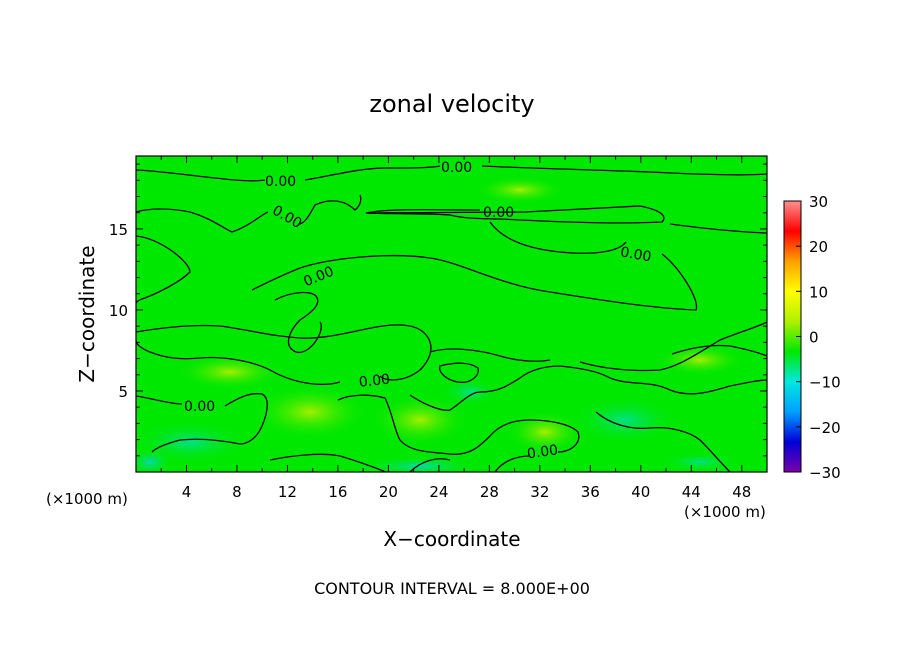 This screenshot has width=904, height=654. I want to click on colorbar-tick-label: −10, so click(825, 383).